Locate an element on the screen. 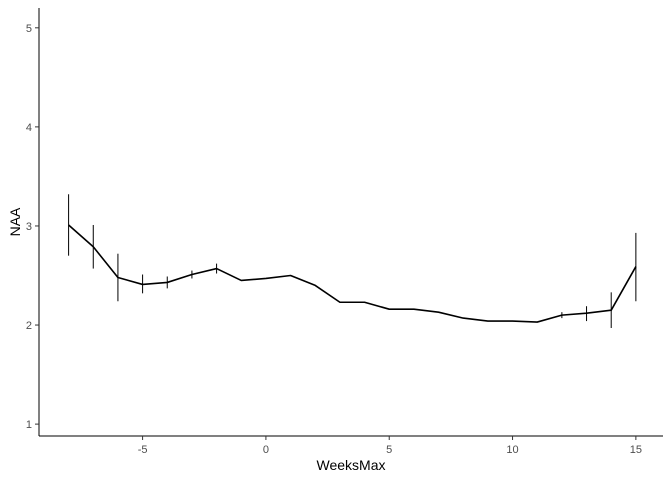 This screenshot has height=485, width=672. x-tick-label: 10 is located at coordinates (512, 450).